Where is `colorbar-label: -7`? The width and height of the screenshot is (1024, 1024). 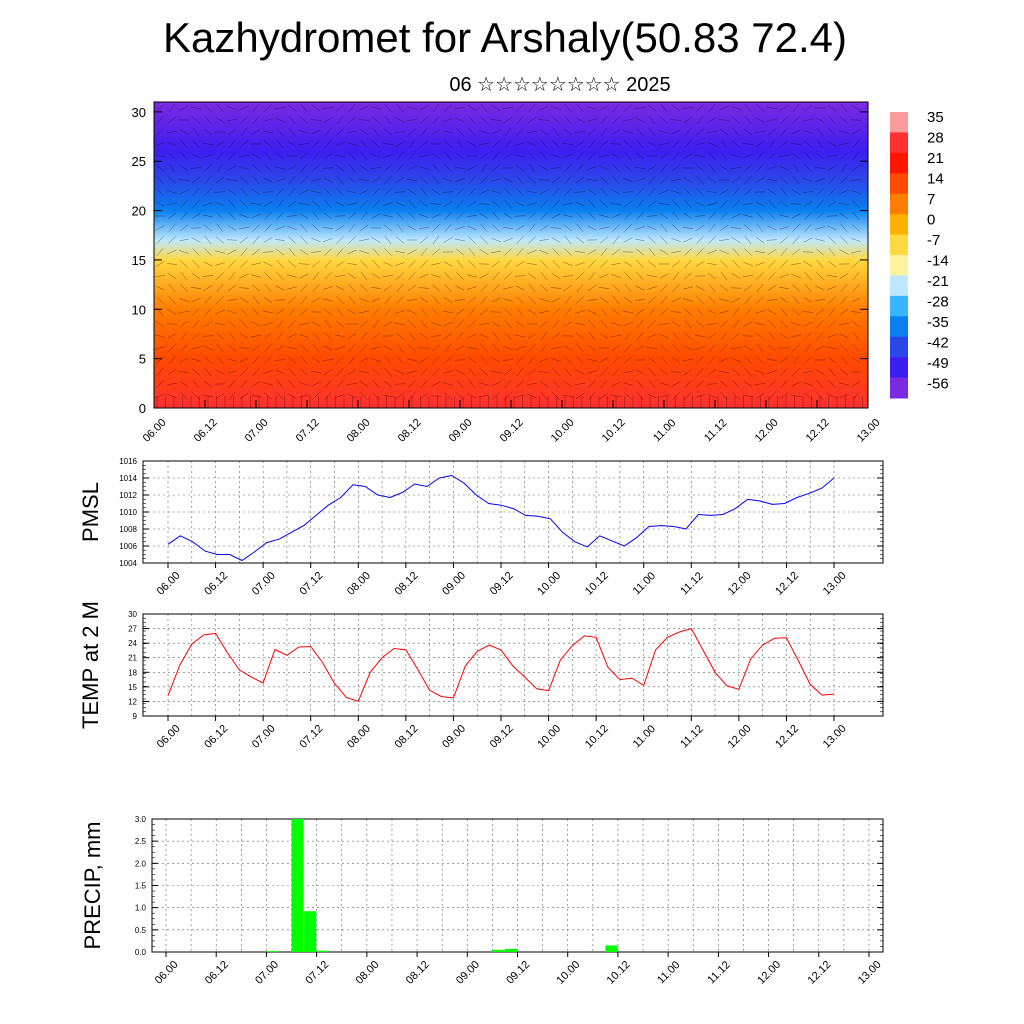
colorbar-label: -7 is located at coordinates (933, 240).